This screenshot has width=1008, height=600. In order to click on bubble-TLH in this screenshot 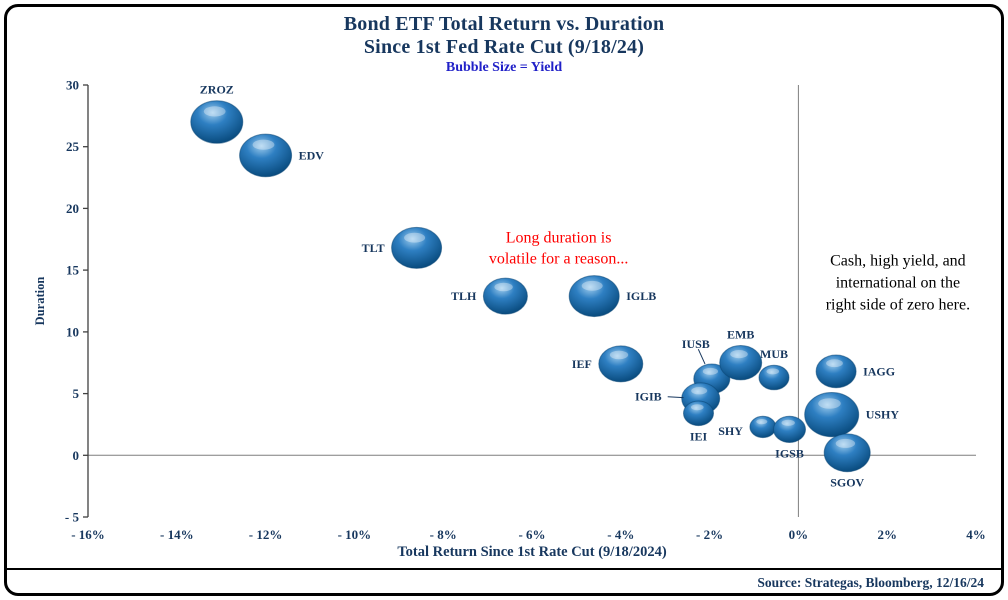, I will do `click(505, 296)`.